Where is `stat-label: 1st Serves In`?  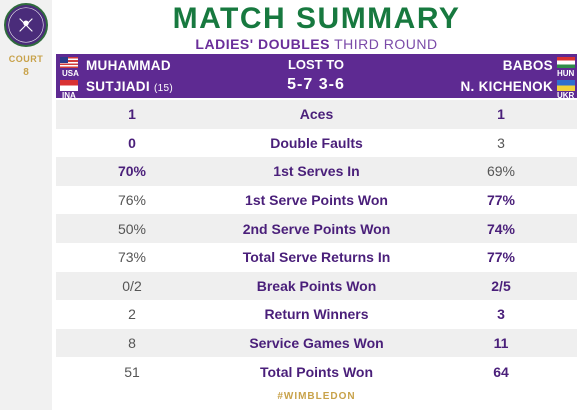 stat-label: 1st Serves In is located at coordinates (316, 171).